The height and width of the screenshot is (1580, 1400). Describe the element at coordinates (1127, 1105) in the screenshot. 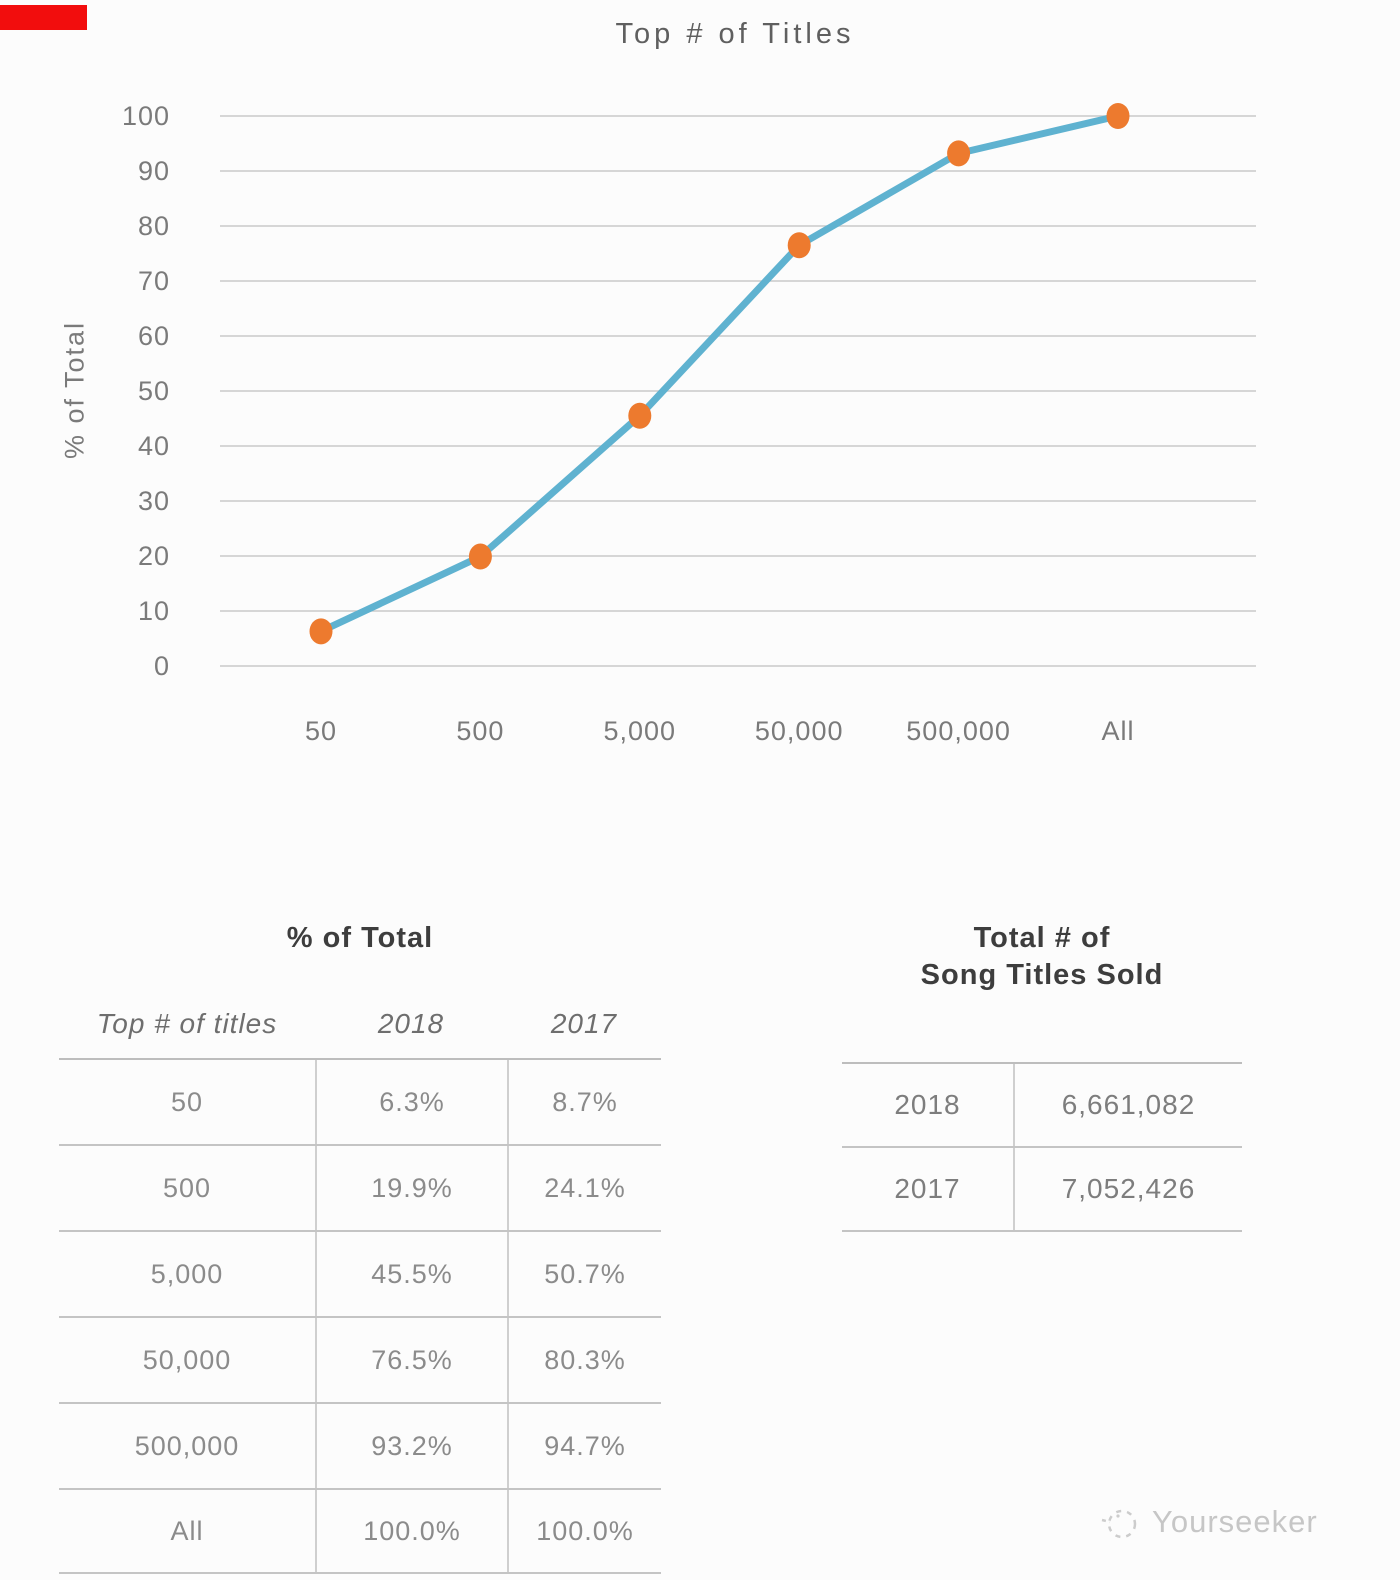

I see `total-value: 6,661,082` at that location.